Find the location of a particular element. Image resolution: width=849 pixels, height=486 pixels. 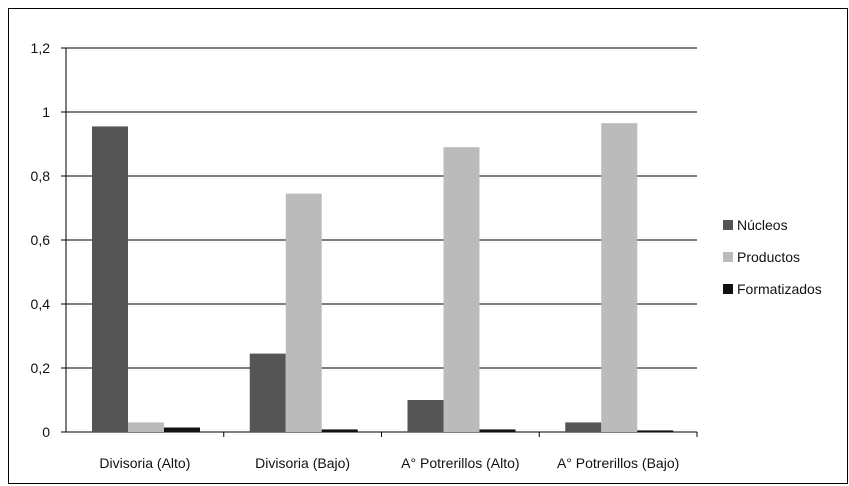

y-tick-label: 0,8 is located at coordinates (41, 176).